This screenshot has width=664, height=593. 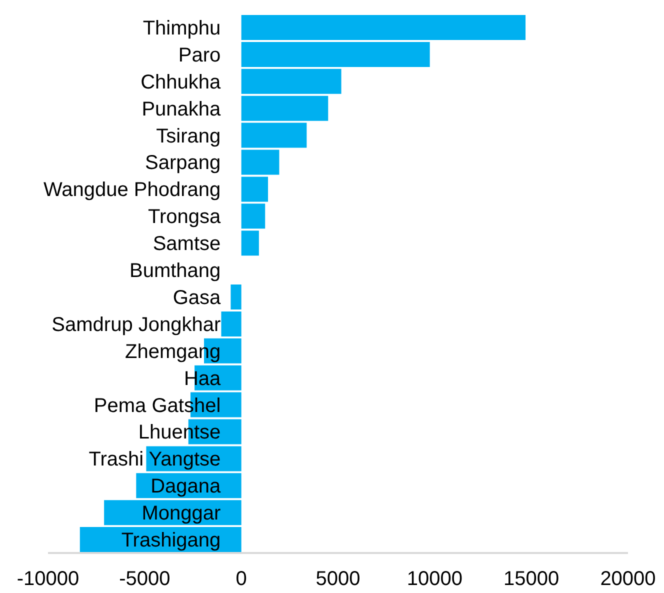 What do you see at coordinates (181, 82) in the screenshot?
I see `y-tick-label: Chhukha` at bounding box center [181, 82].